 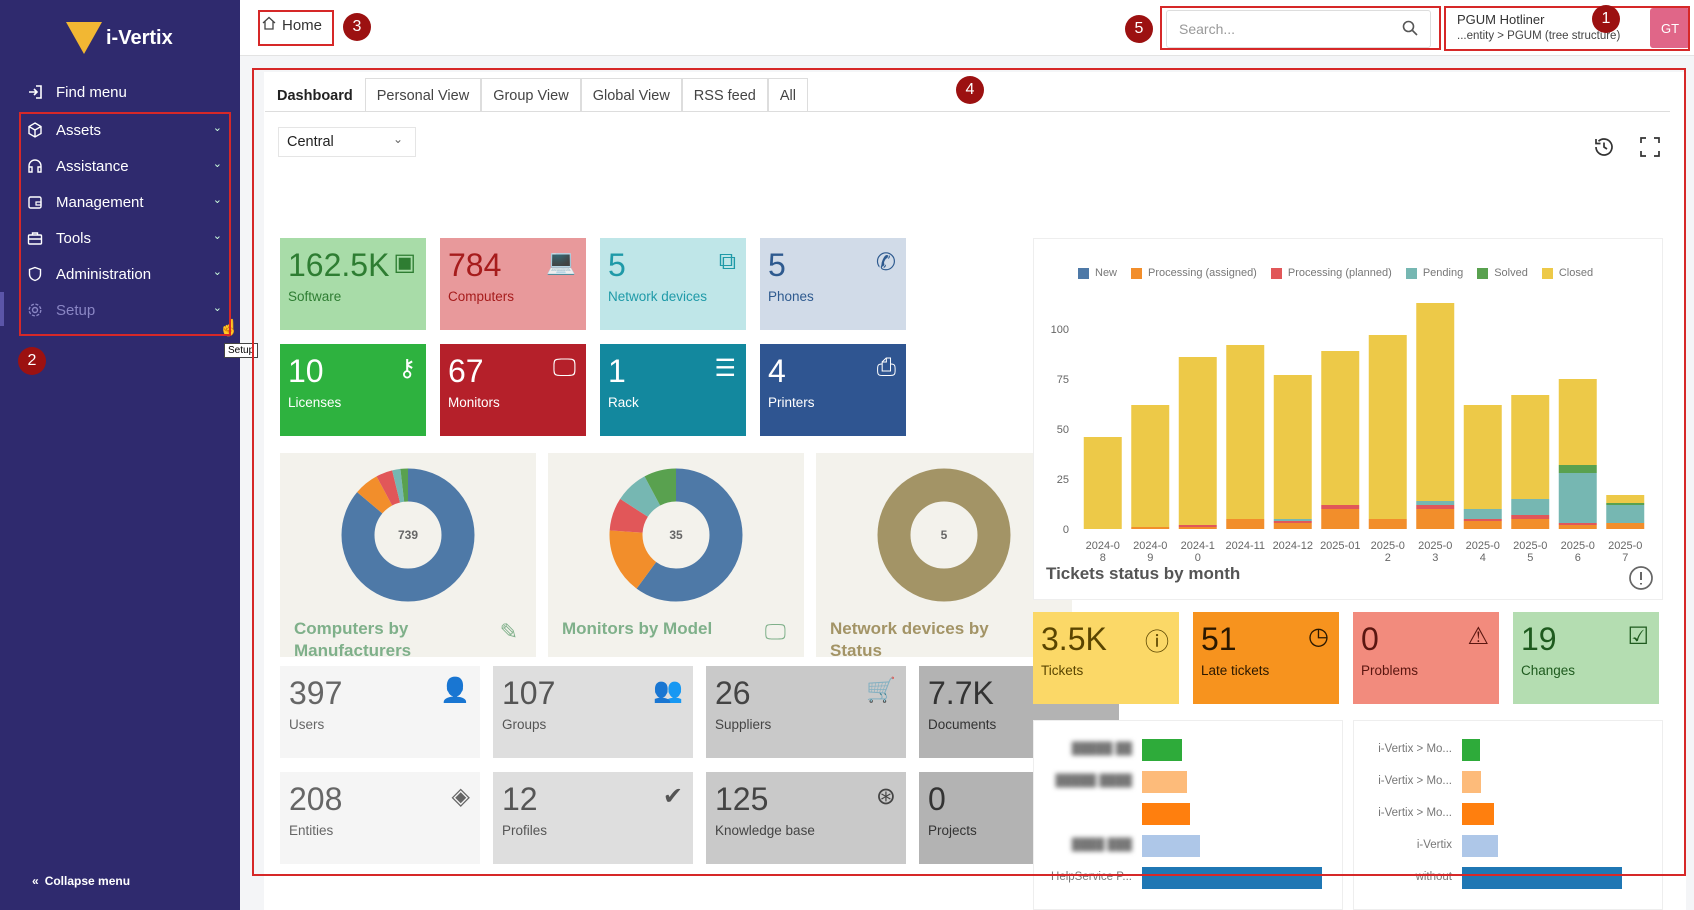 I want to click on licenses-card: 10 Licenses ⚷, so click(x=353, y=390).